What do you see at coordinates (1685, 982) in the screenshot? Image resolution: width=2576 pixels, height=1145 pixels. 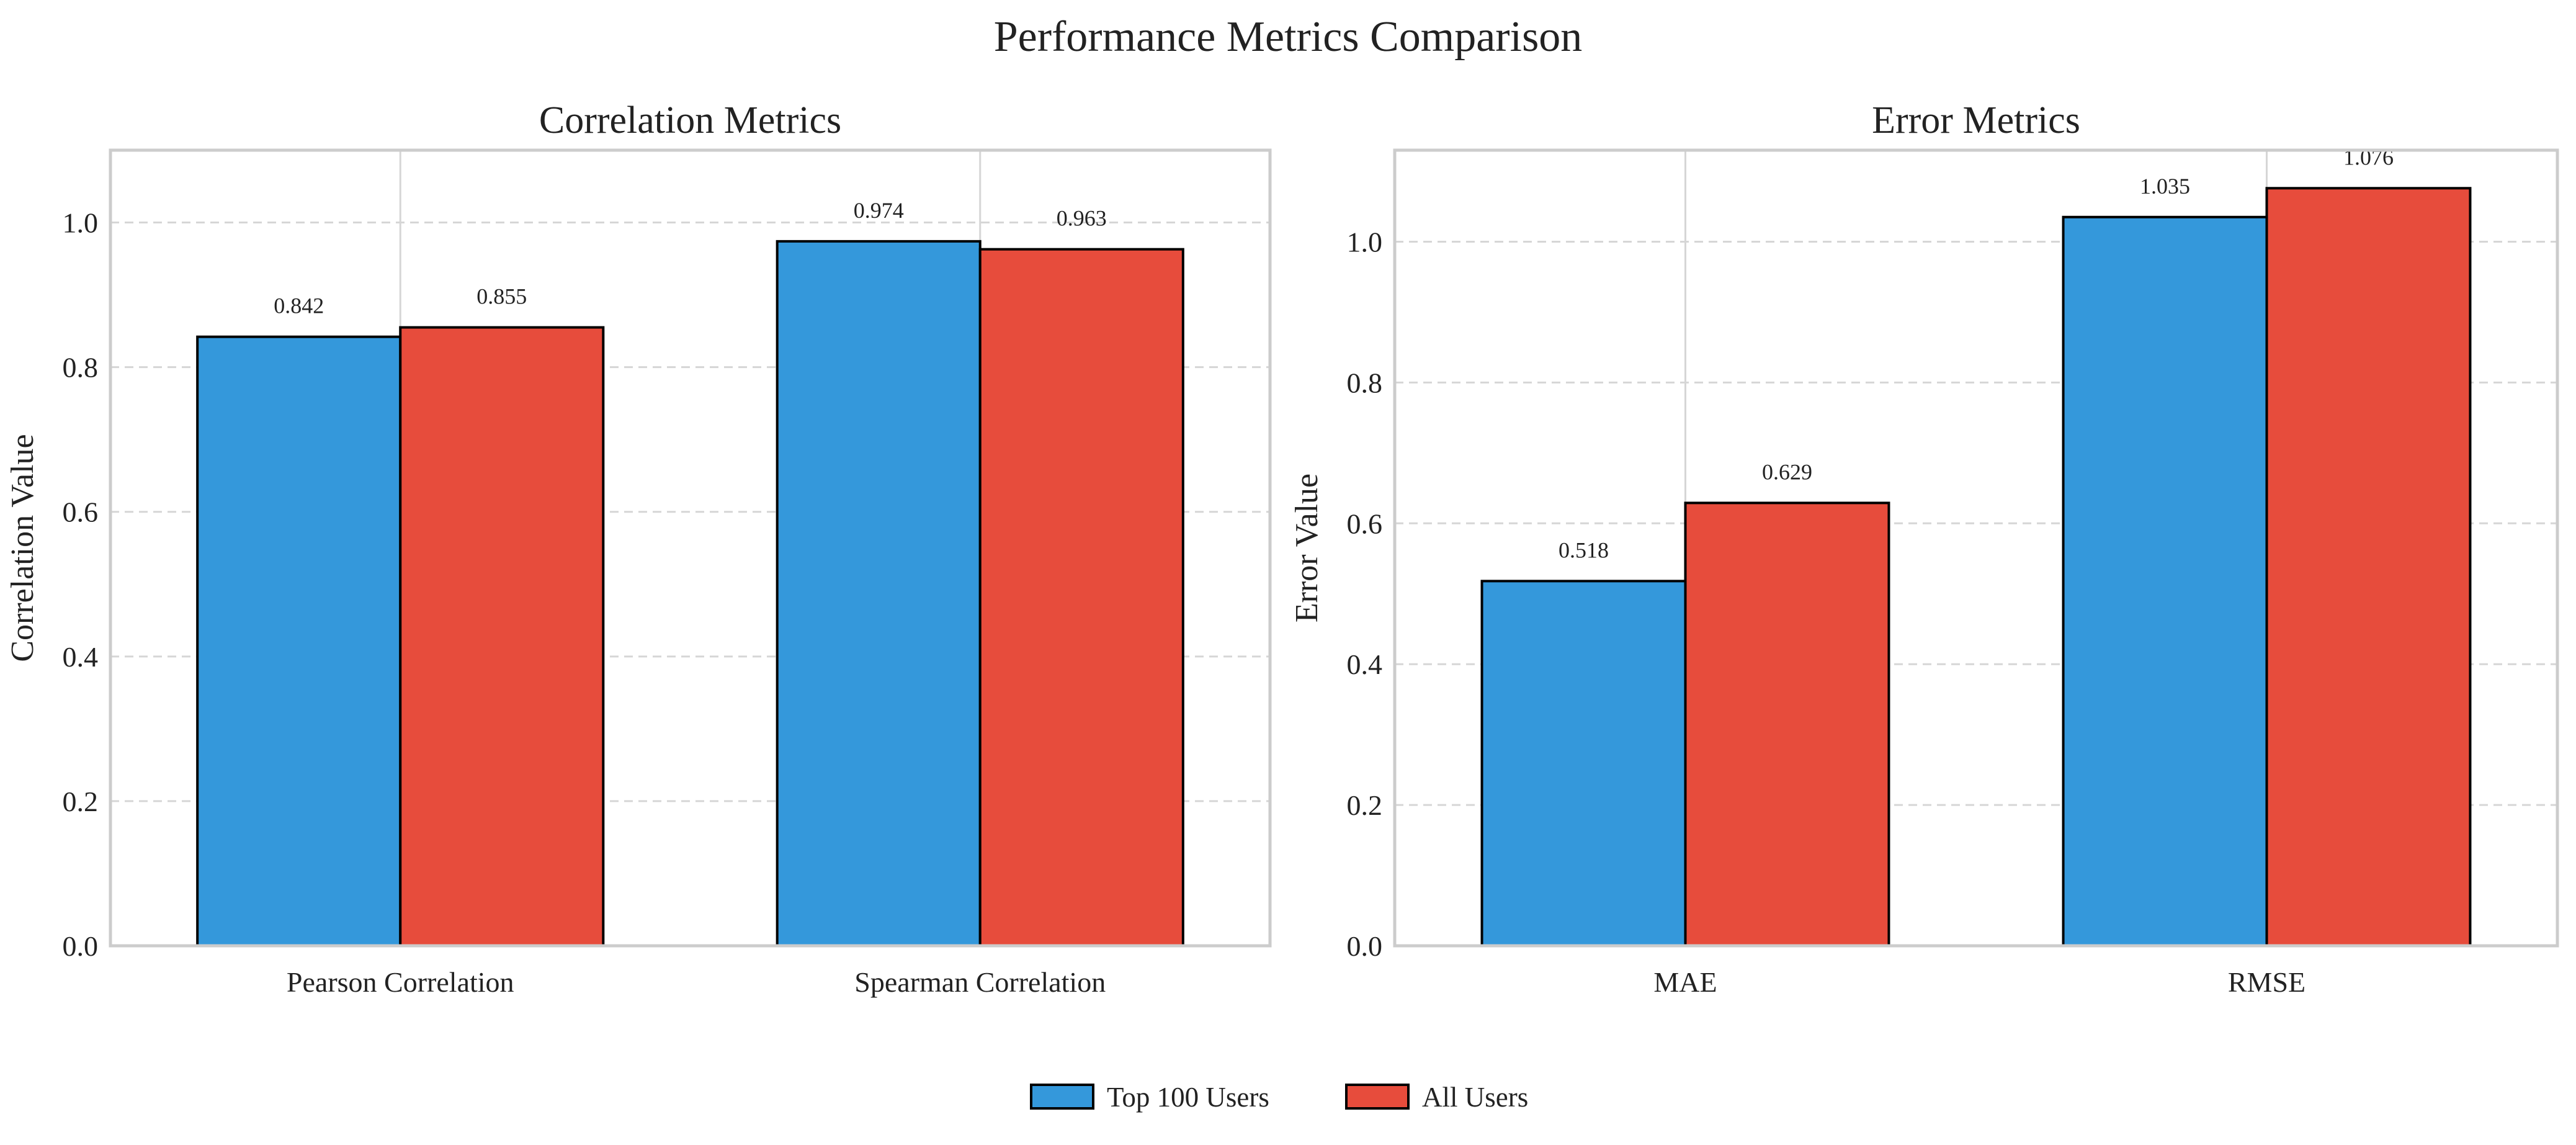 I see `x-tick-label: MAE` at bounding box center [1685, 982].